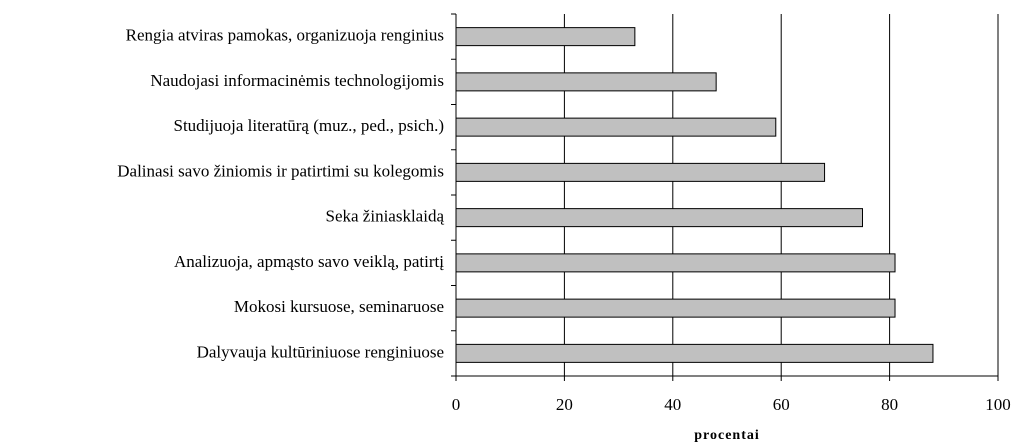 The image size is (1011, 446). I want to click on y-tick-label: Analizuoja, apmąsto savo veiklą, patirtį, so click(309, 261).